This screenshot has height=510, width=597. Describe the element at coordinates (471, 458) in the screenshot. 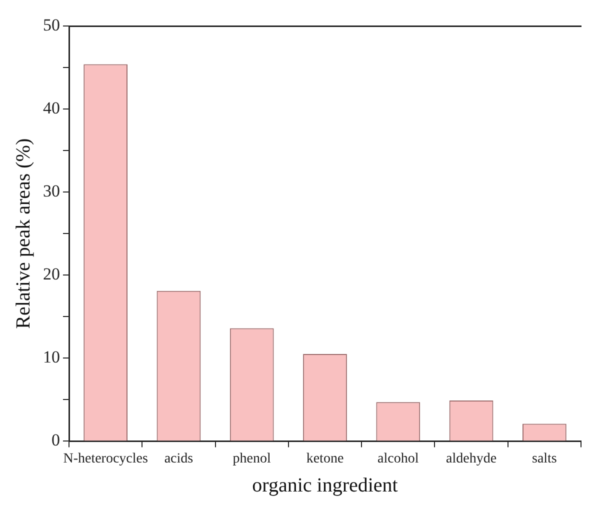

I see `x-tick-label: aldehyde` at that location.